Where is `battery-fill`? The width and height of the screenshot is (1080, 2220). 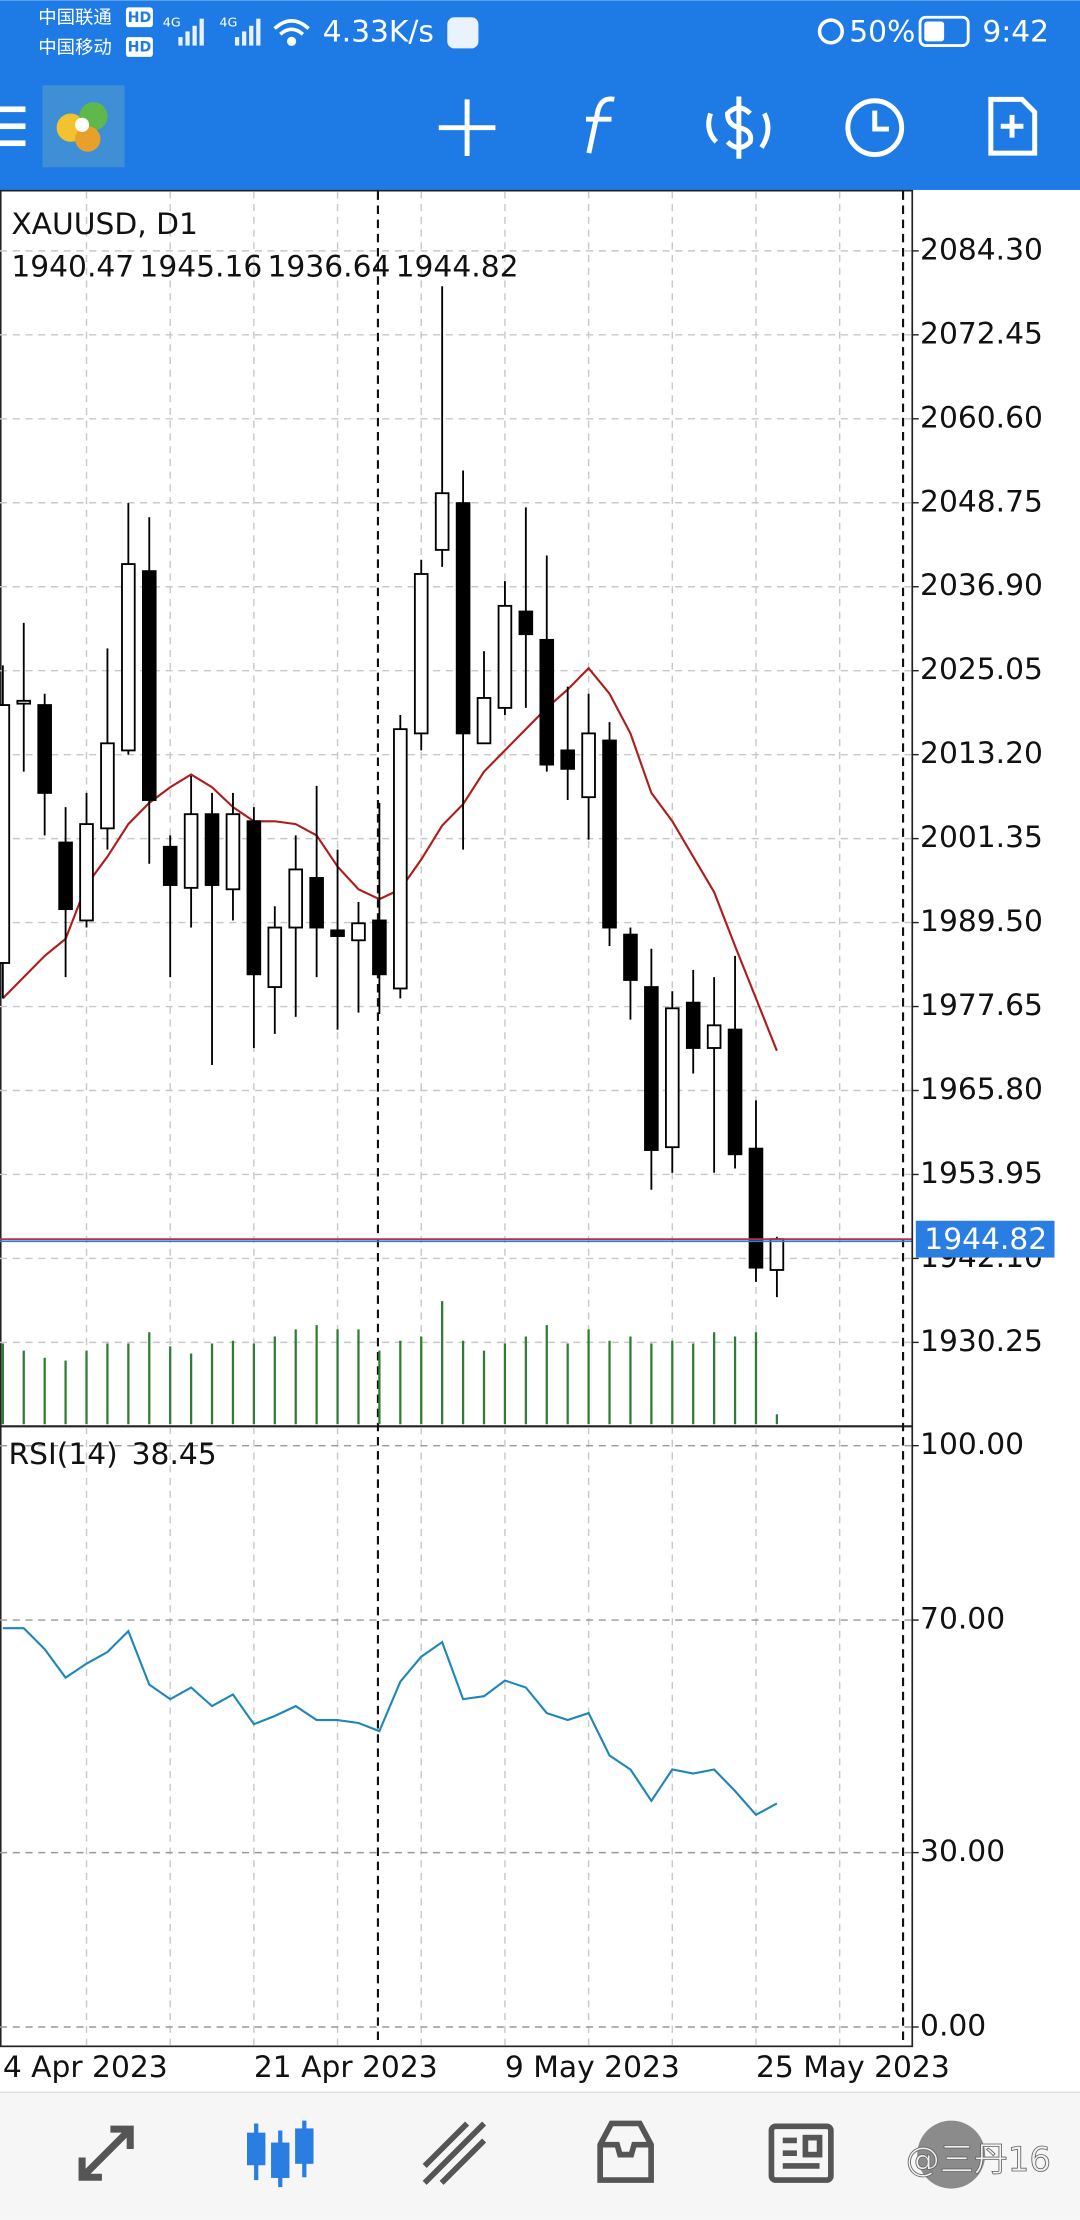 battery-fill is located at coordinates (934, 31).